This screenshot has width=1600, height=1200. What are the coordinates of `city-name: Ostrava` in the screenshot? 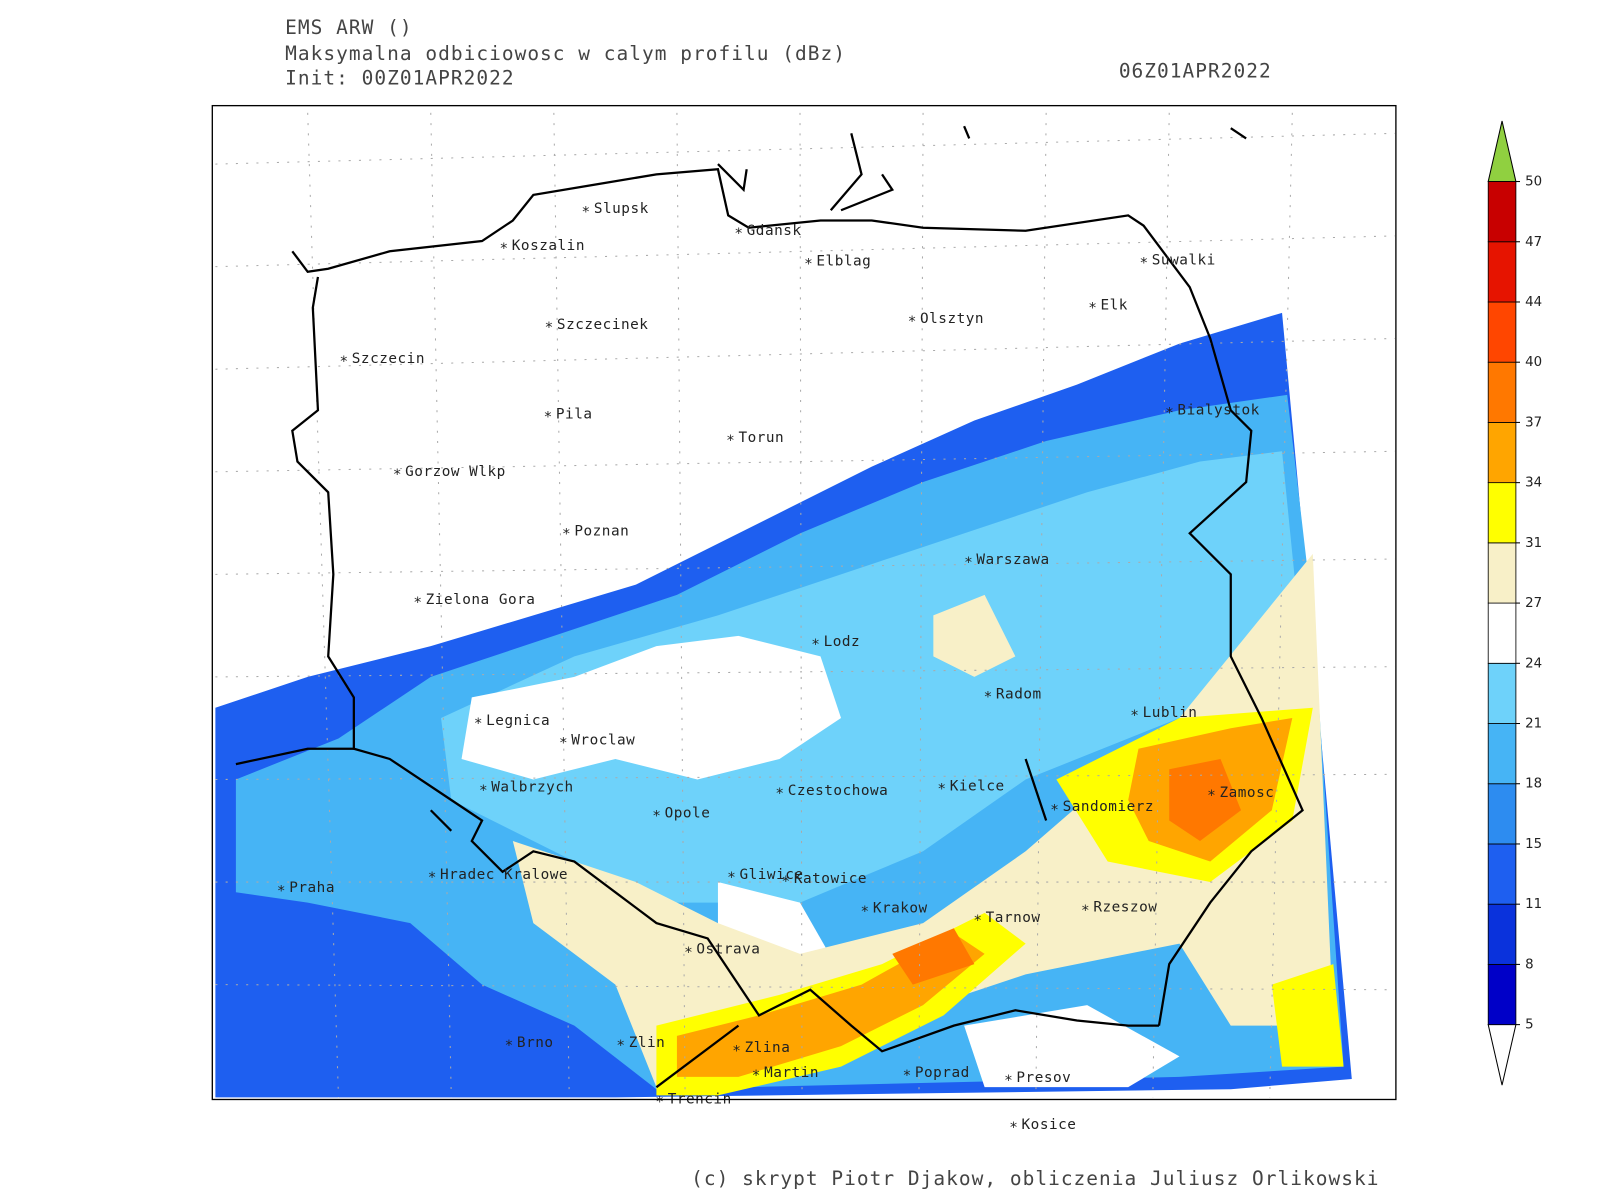 It's located at (728, 950).